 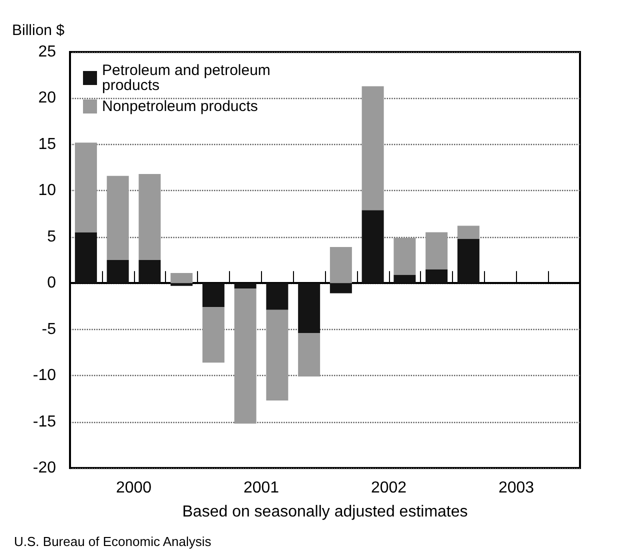 I want to click on x-tick-label: 2002, so click(x=388, y=488).